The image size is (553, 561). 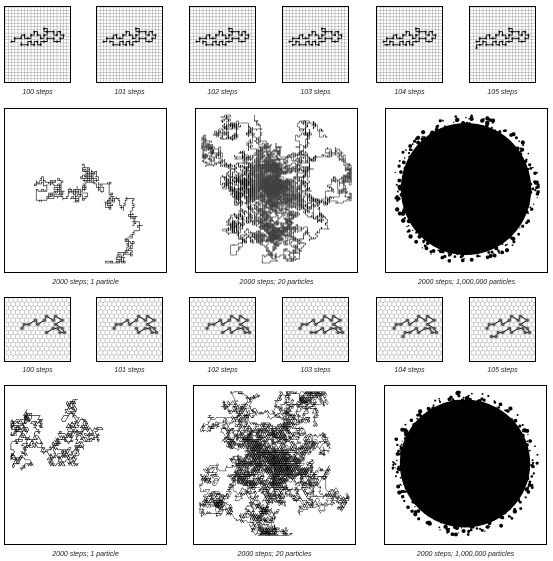 I want to click on caption-hex-cloud-20: 2000 steps; 20 particles, so click(x=274, y=554).